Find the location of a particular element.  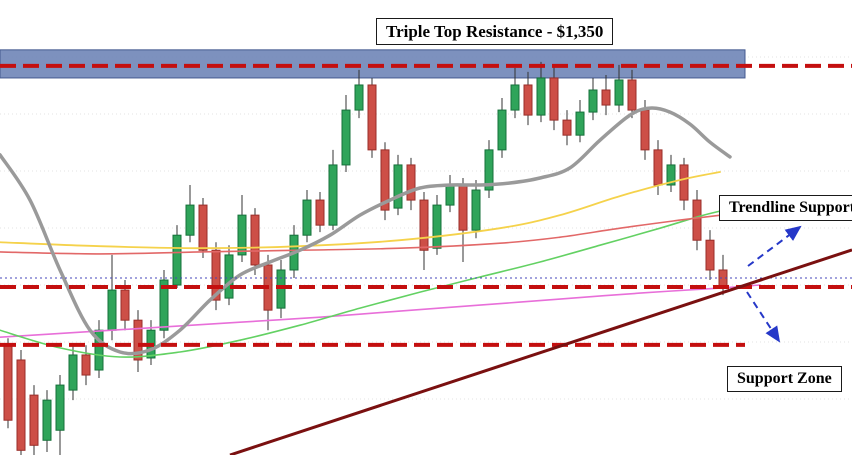

trendline-support-annotation: Trendline Support is located at coordinates (785, 208).